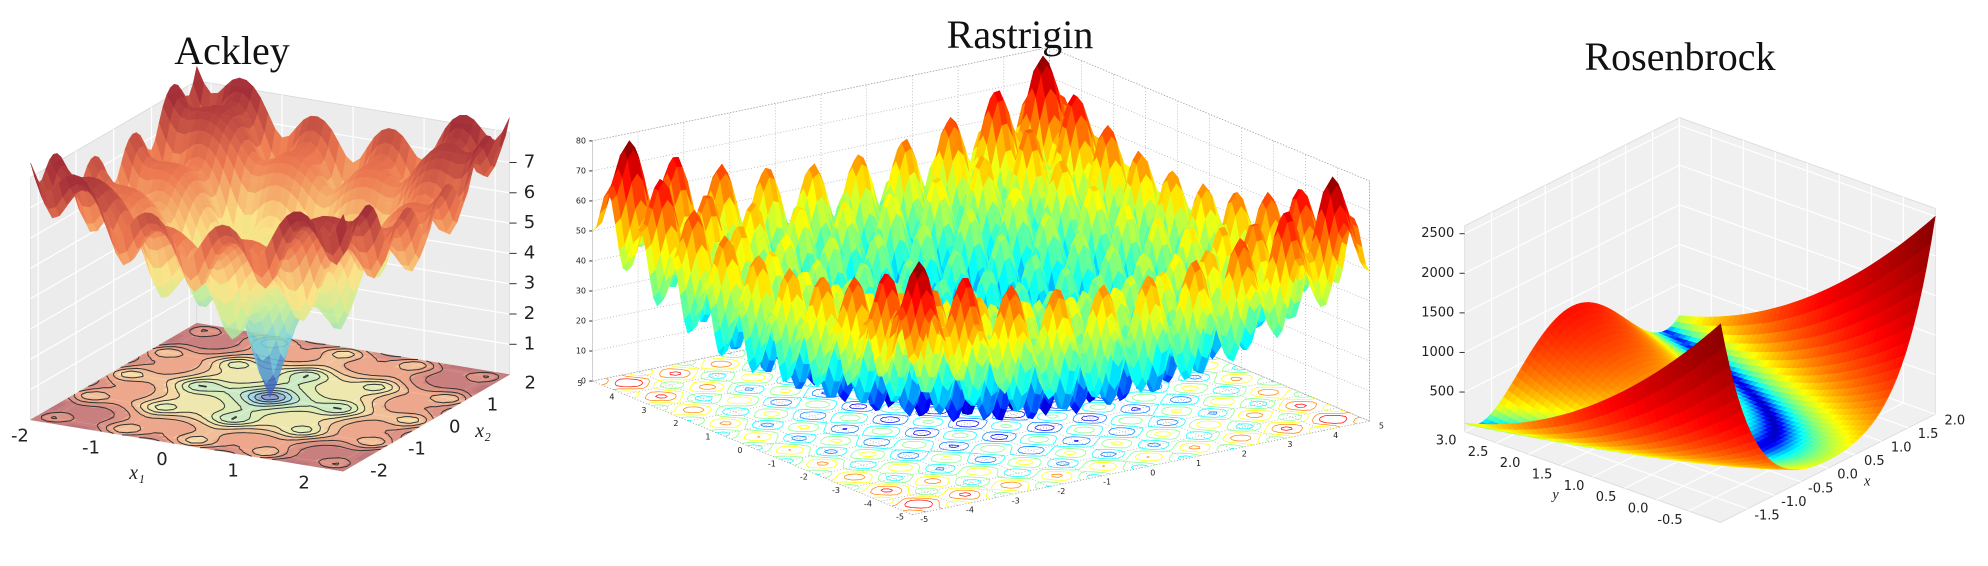 This screenshot has width=1988, height=566. I want to click on z-tick-label: 80, so click(581, 140).